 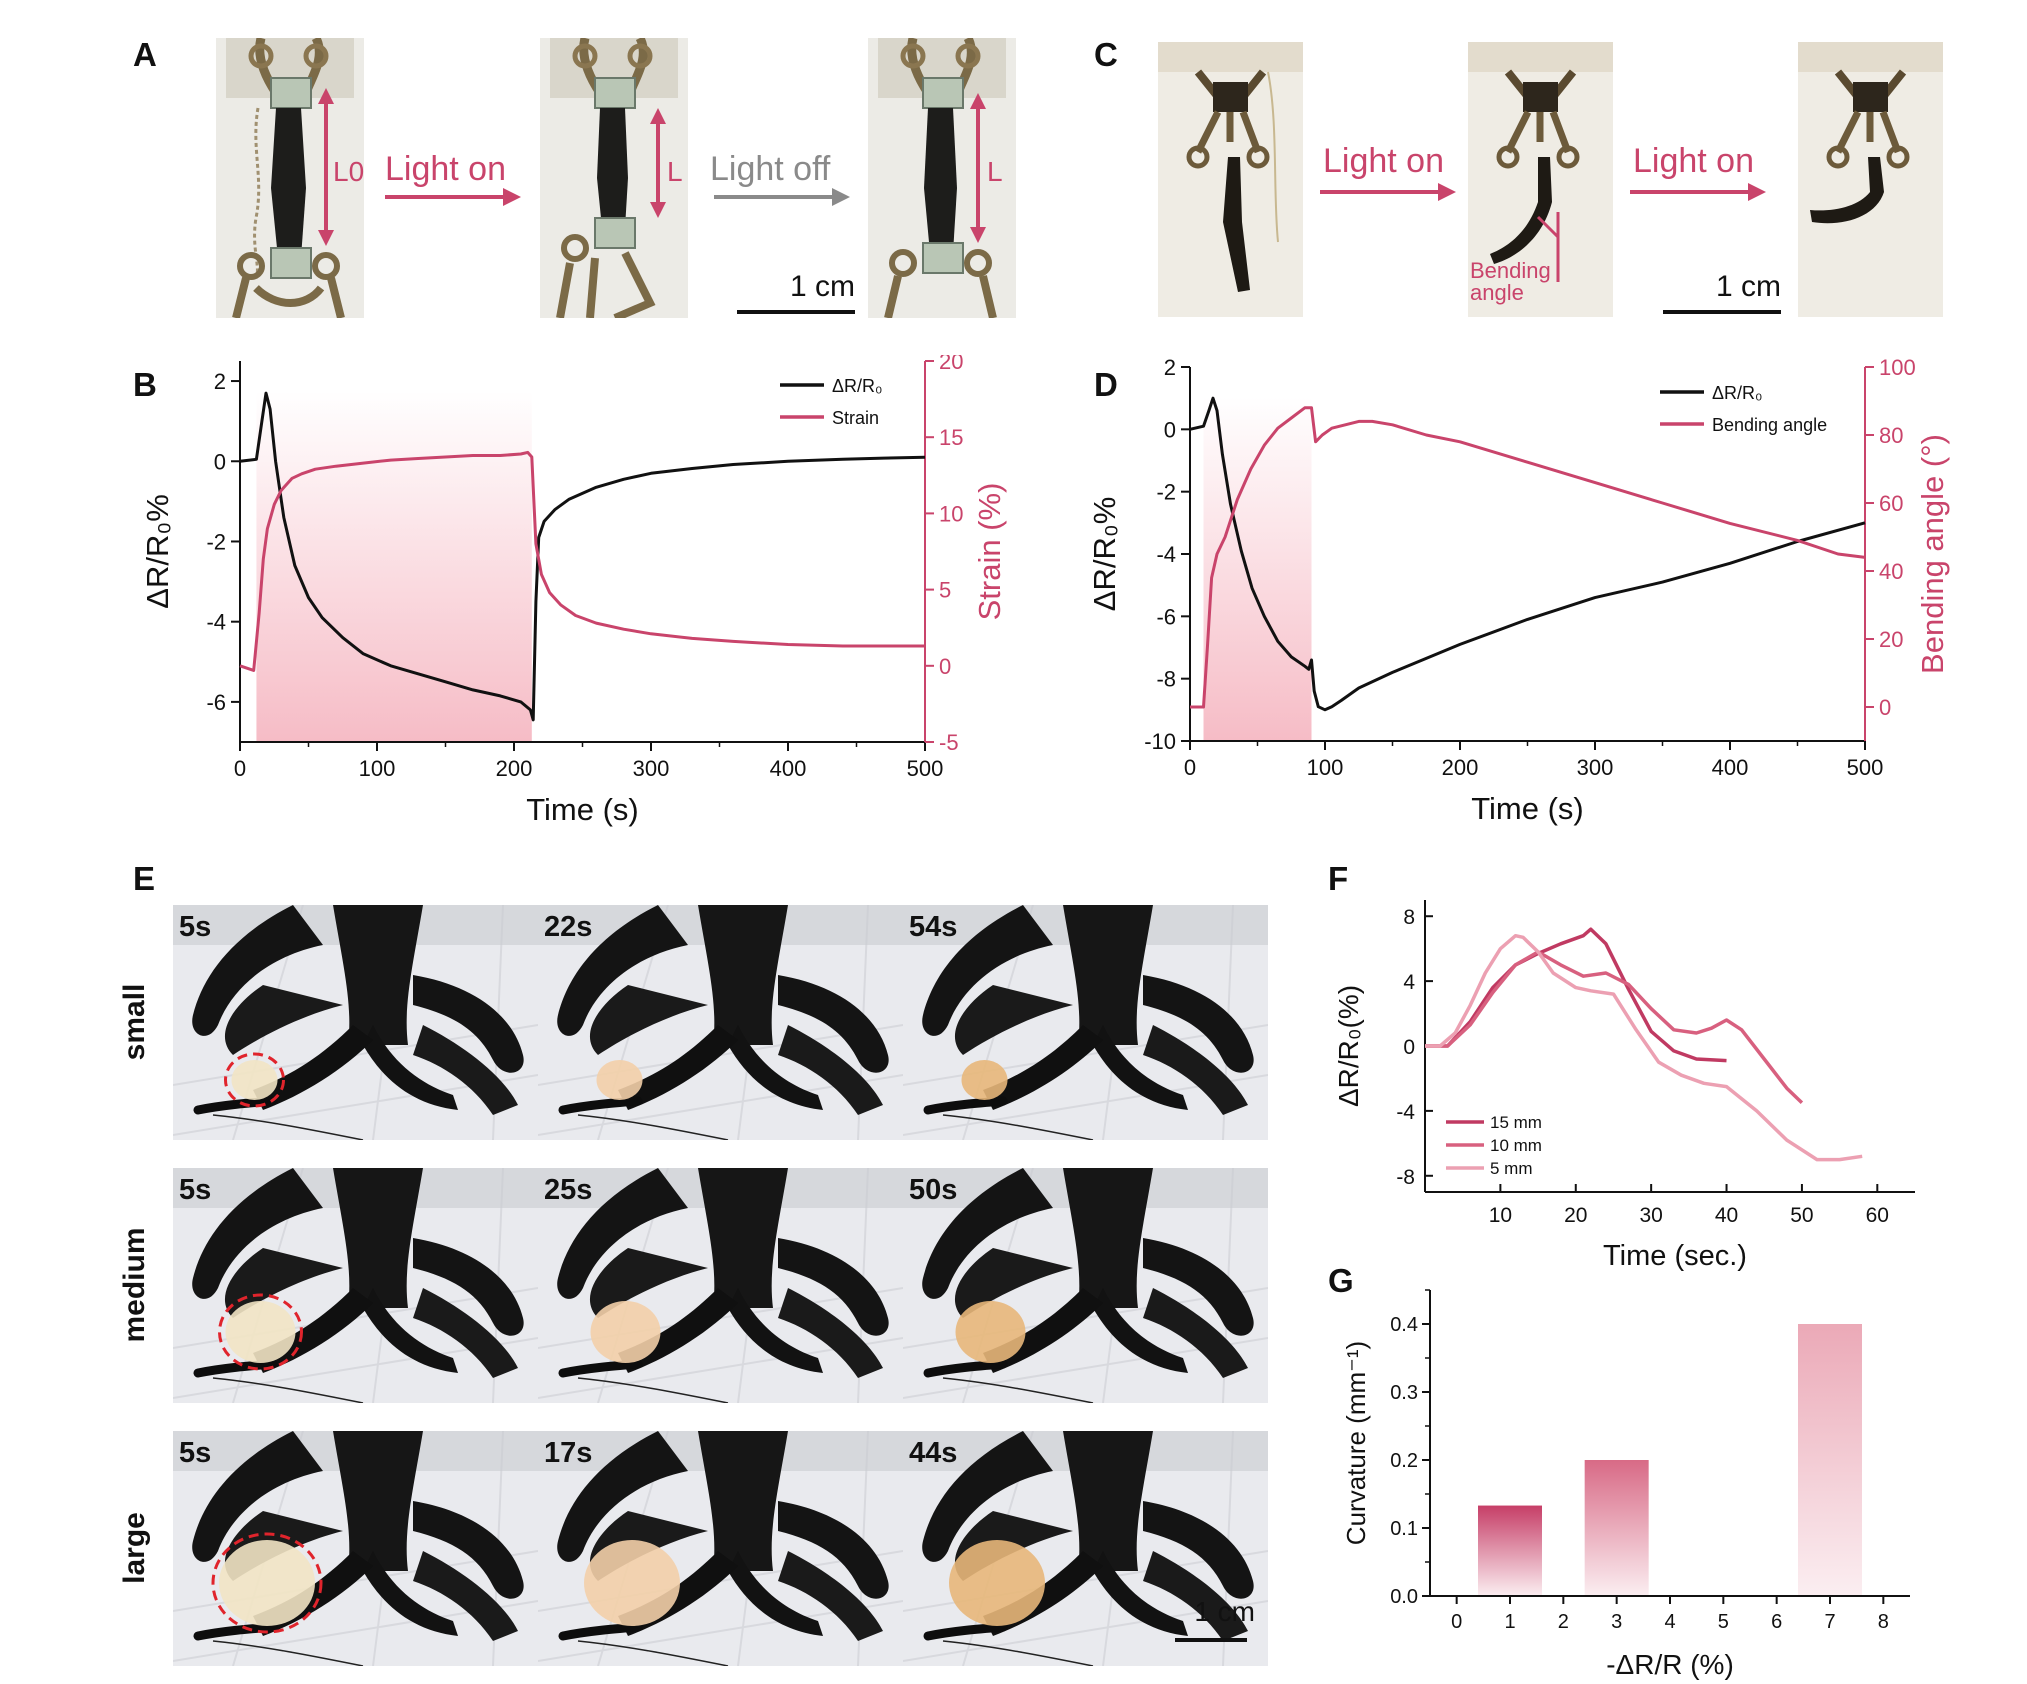 I want to click on y-tick-label: 0.1, so click(x=1404, y=1529).